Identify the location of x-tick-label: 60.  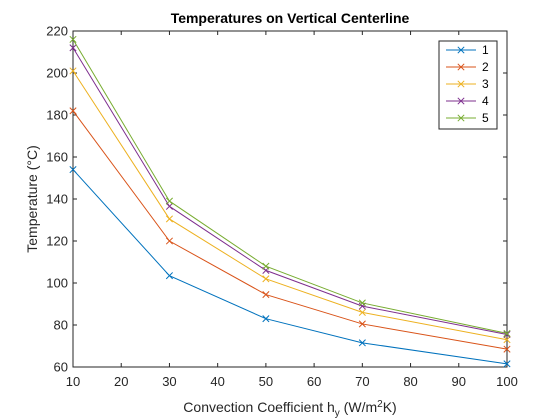
(314, 381).